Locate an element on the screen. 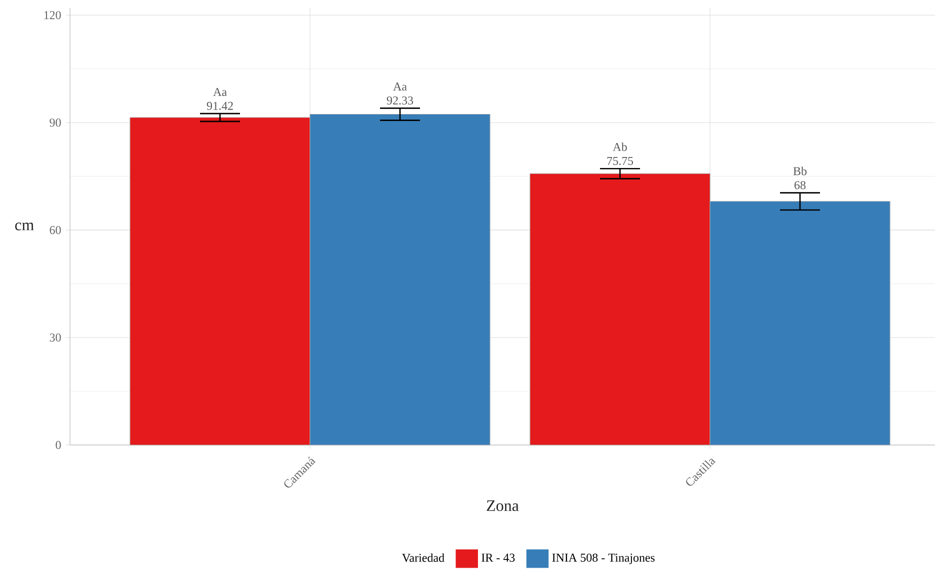 The height and width of the screenshot is (573, 937). annotation: Ab is located at coordinates (619, 147).